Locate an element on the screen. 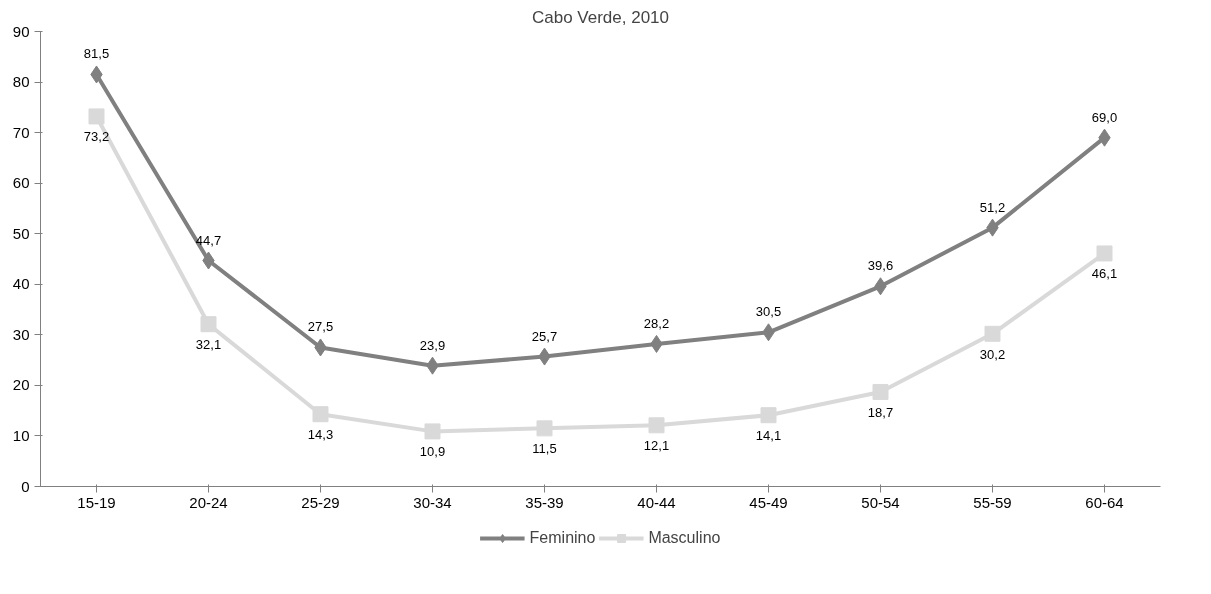 Image resolution: width=1211 pixels, height=594 pixels. data-label: 10,9 is located at coordinates (432, 452).